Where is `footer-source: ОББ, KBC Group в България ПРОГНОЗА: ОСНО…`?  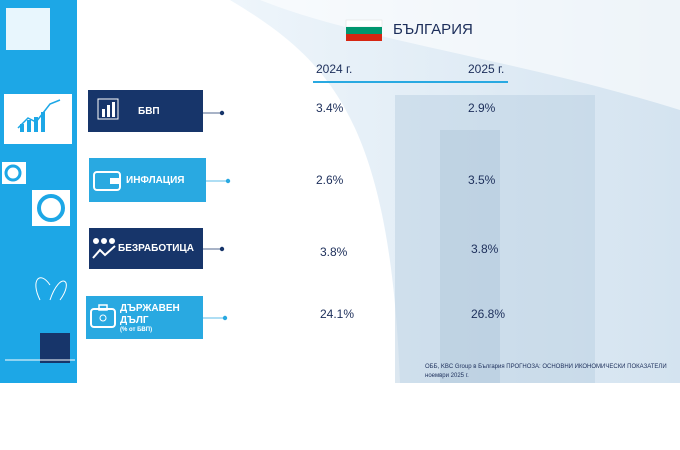 footer-source: ОББ, KBC Group в България ПРОГНОЗА: ОСНО… is located at coordinates (546, 367).